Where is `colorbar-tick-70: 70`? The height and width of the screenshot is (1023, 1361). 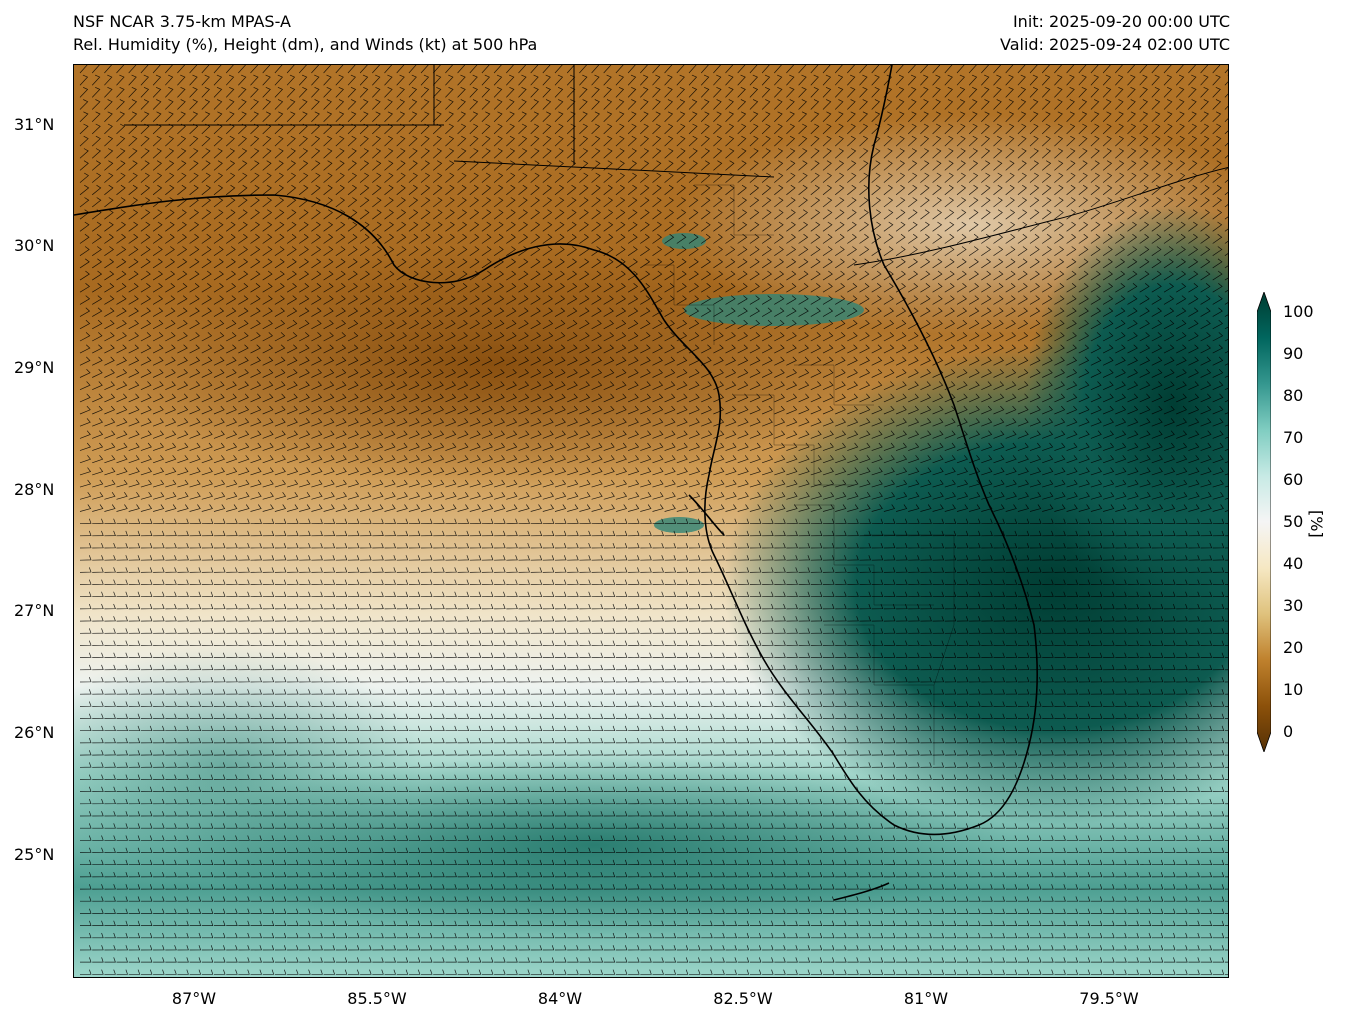 colorbar-tick-70: 70 is located at coordinates (1293, 437).